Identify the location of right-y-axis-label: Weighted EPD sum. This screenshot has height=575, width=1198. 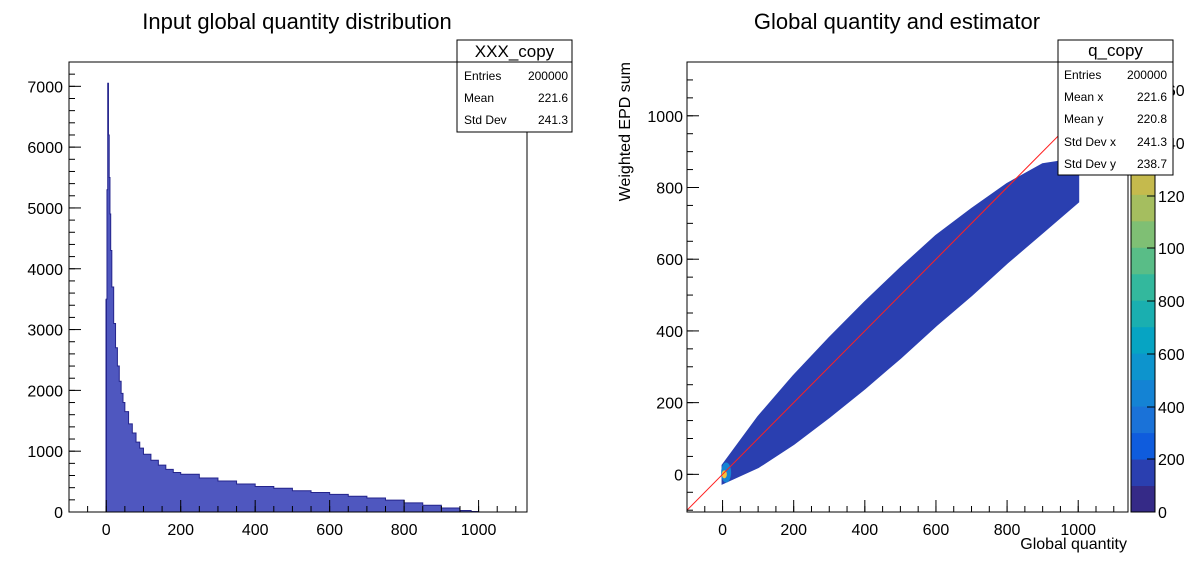
(625, 131).